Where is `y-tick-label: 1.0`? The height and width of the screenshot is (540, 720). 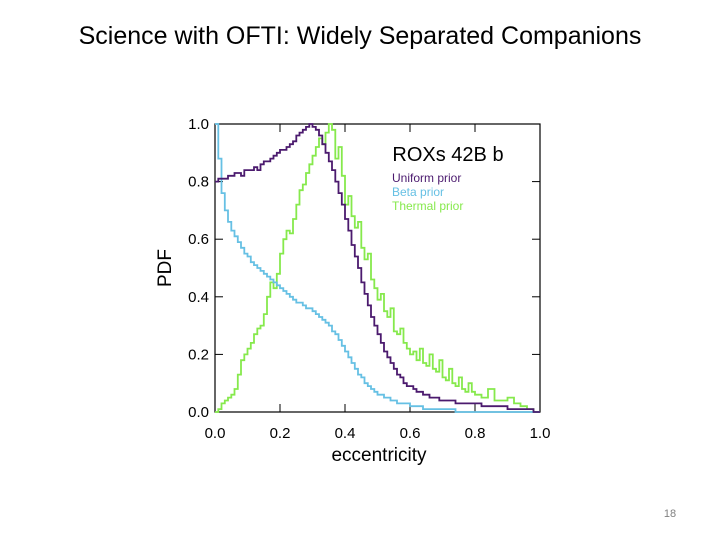
y-tick-label: 1.0 is located at coordinates (198, 124).